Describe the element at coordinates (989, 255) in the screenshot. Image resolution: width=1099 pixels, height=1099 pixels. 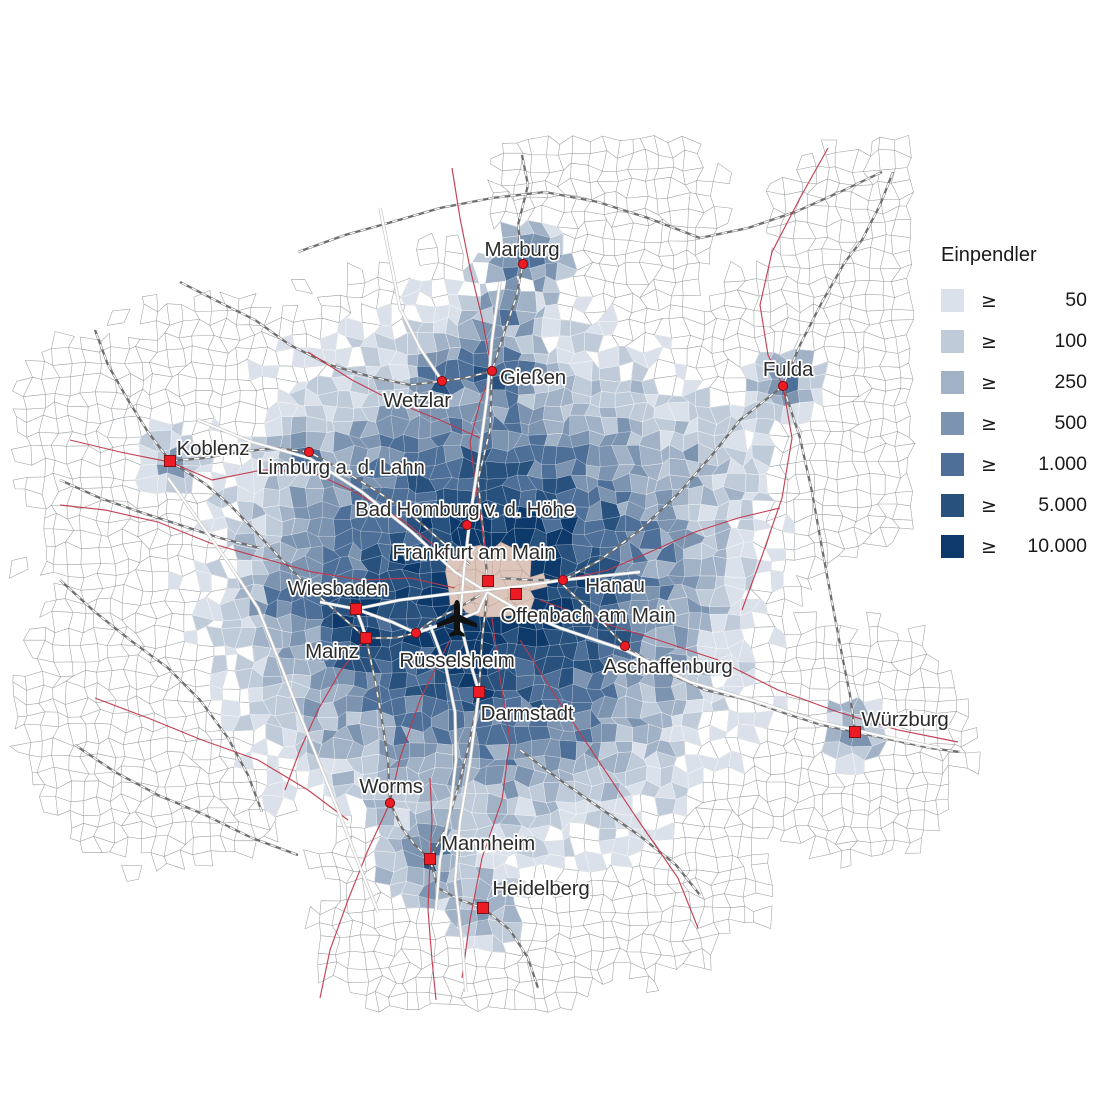
I see `legend-title: Einpendler` at that location.